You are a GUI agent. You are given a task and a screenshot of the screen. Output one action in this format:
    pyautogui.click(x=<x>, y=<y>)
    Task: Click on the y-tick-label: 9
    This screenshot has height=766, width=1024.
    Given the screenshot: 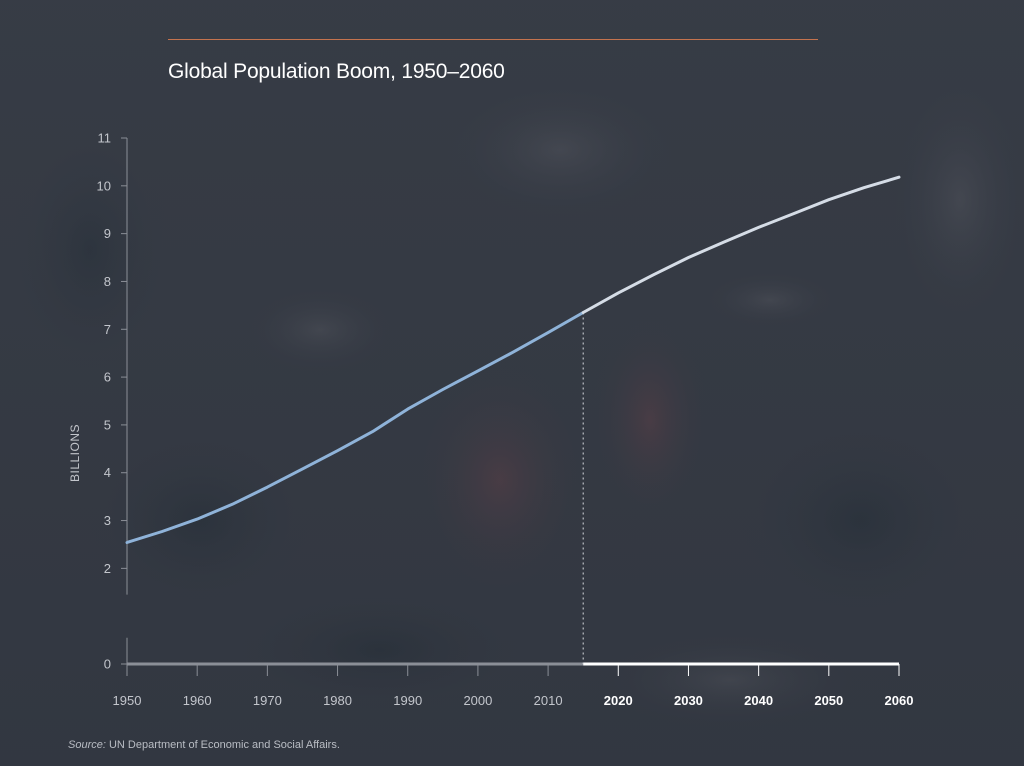 What is the action you would take?
    pyautogui.click(x=107, y=233)
    